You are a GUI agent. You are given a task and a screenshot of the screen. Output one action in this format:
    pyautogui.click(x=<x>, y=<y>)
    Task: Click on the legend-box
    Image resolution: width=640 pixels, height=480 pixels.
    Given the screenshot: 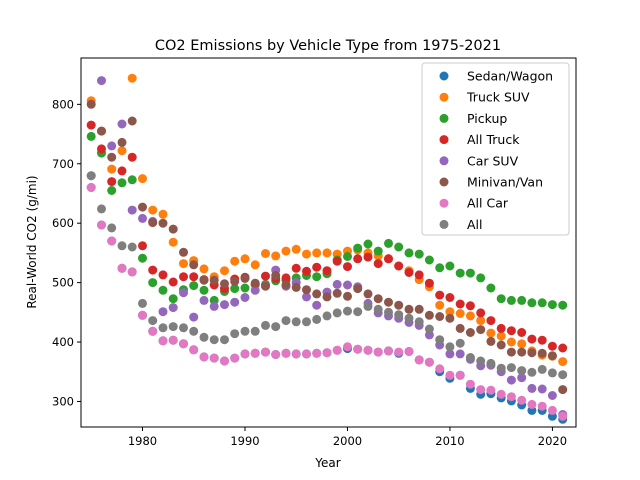 What is the action you would take?
    pyautogui.click(x=495, y=149)
    